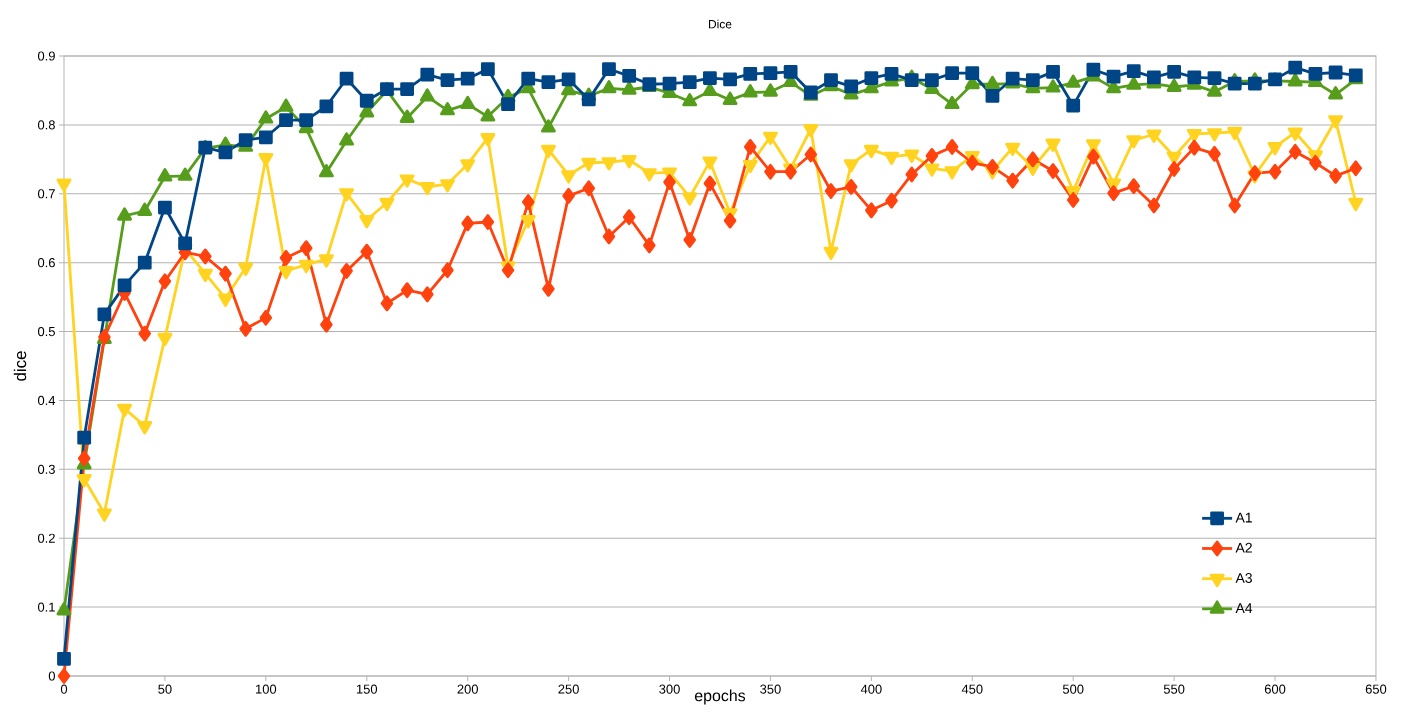 This screenshot has height=723, width=1405. What do you see at coordinates (1376, 689) in the screenshot?
I see `x-tick-label: 650` at bounding box center [1376, 689].